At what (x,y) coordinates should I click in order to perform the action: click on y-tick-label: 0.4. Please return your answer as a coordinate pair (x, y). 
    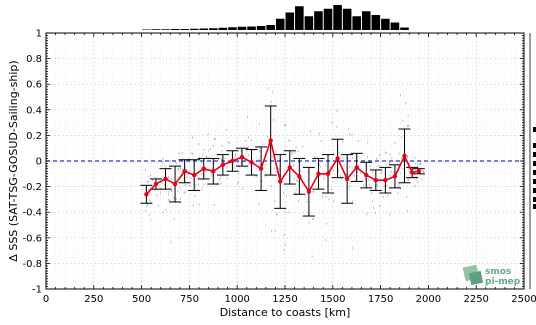
    Looking at the image, I should click on (34, 110).